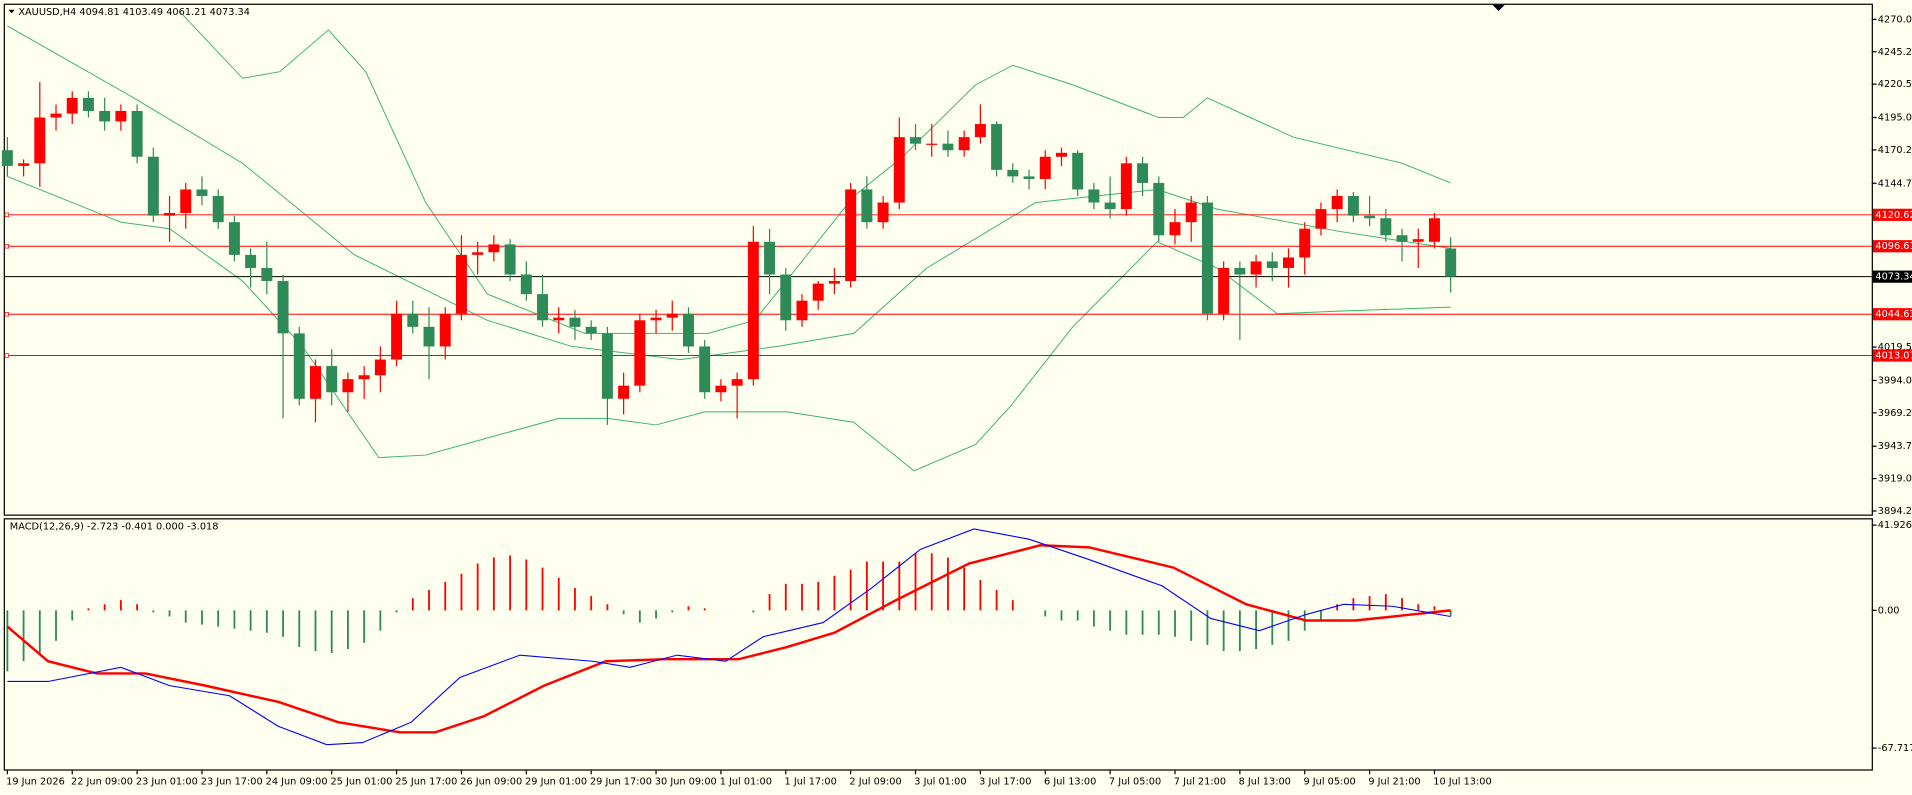  Describe the element at coordinates (1135, 782) in the screenshot. I see `x-tick-label: 7 Jul 05:00` at that location.